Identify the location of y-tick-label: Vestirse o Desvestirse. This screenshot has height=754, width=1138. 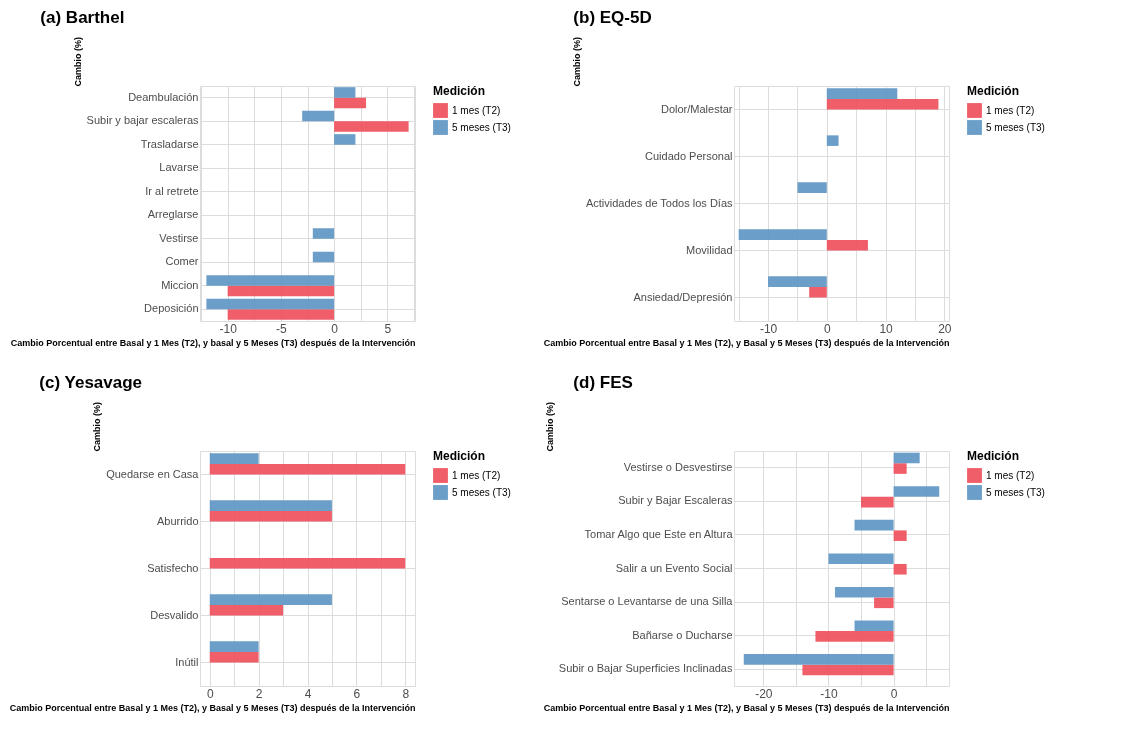
(678, 466).